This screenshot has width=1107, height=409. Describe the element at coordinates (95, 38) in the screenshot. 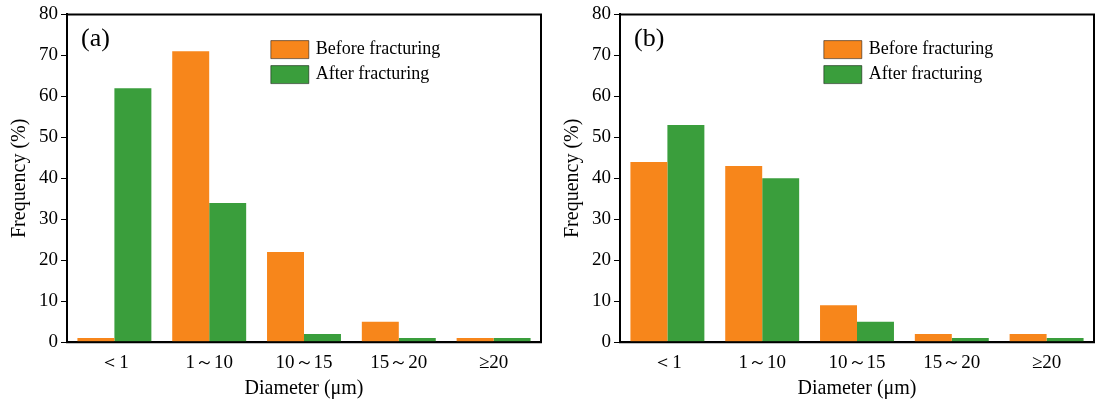

I see `annotation: (a)` at that location.